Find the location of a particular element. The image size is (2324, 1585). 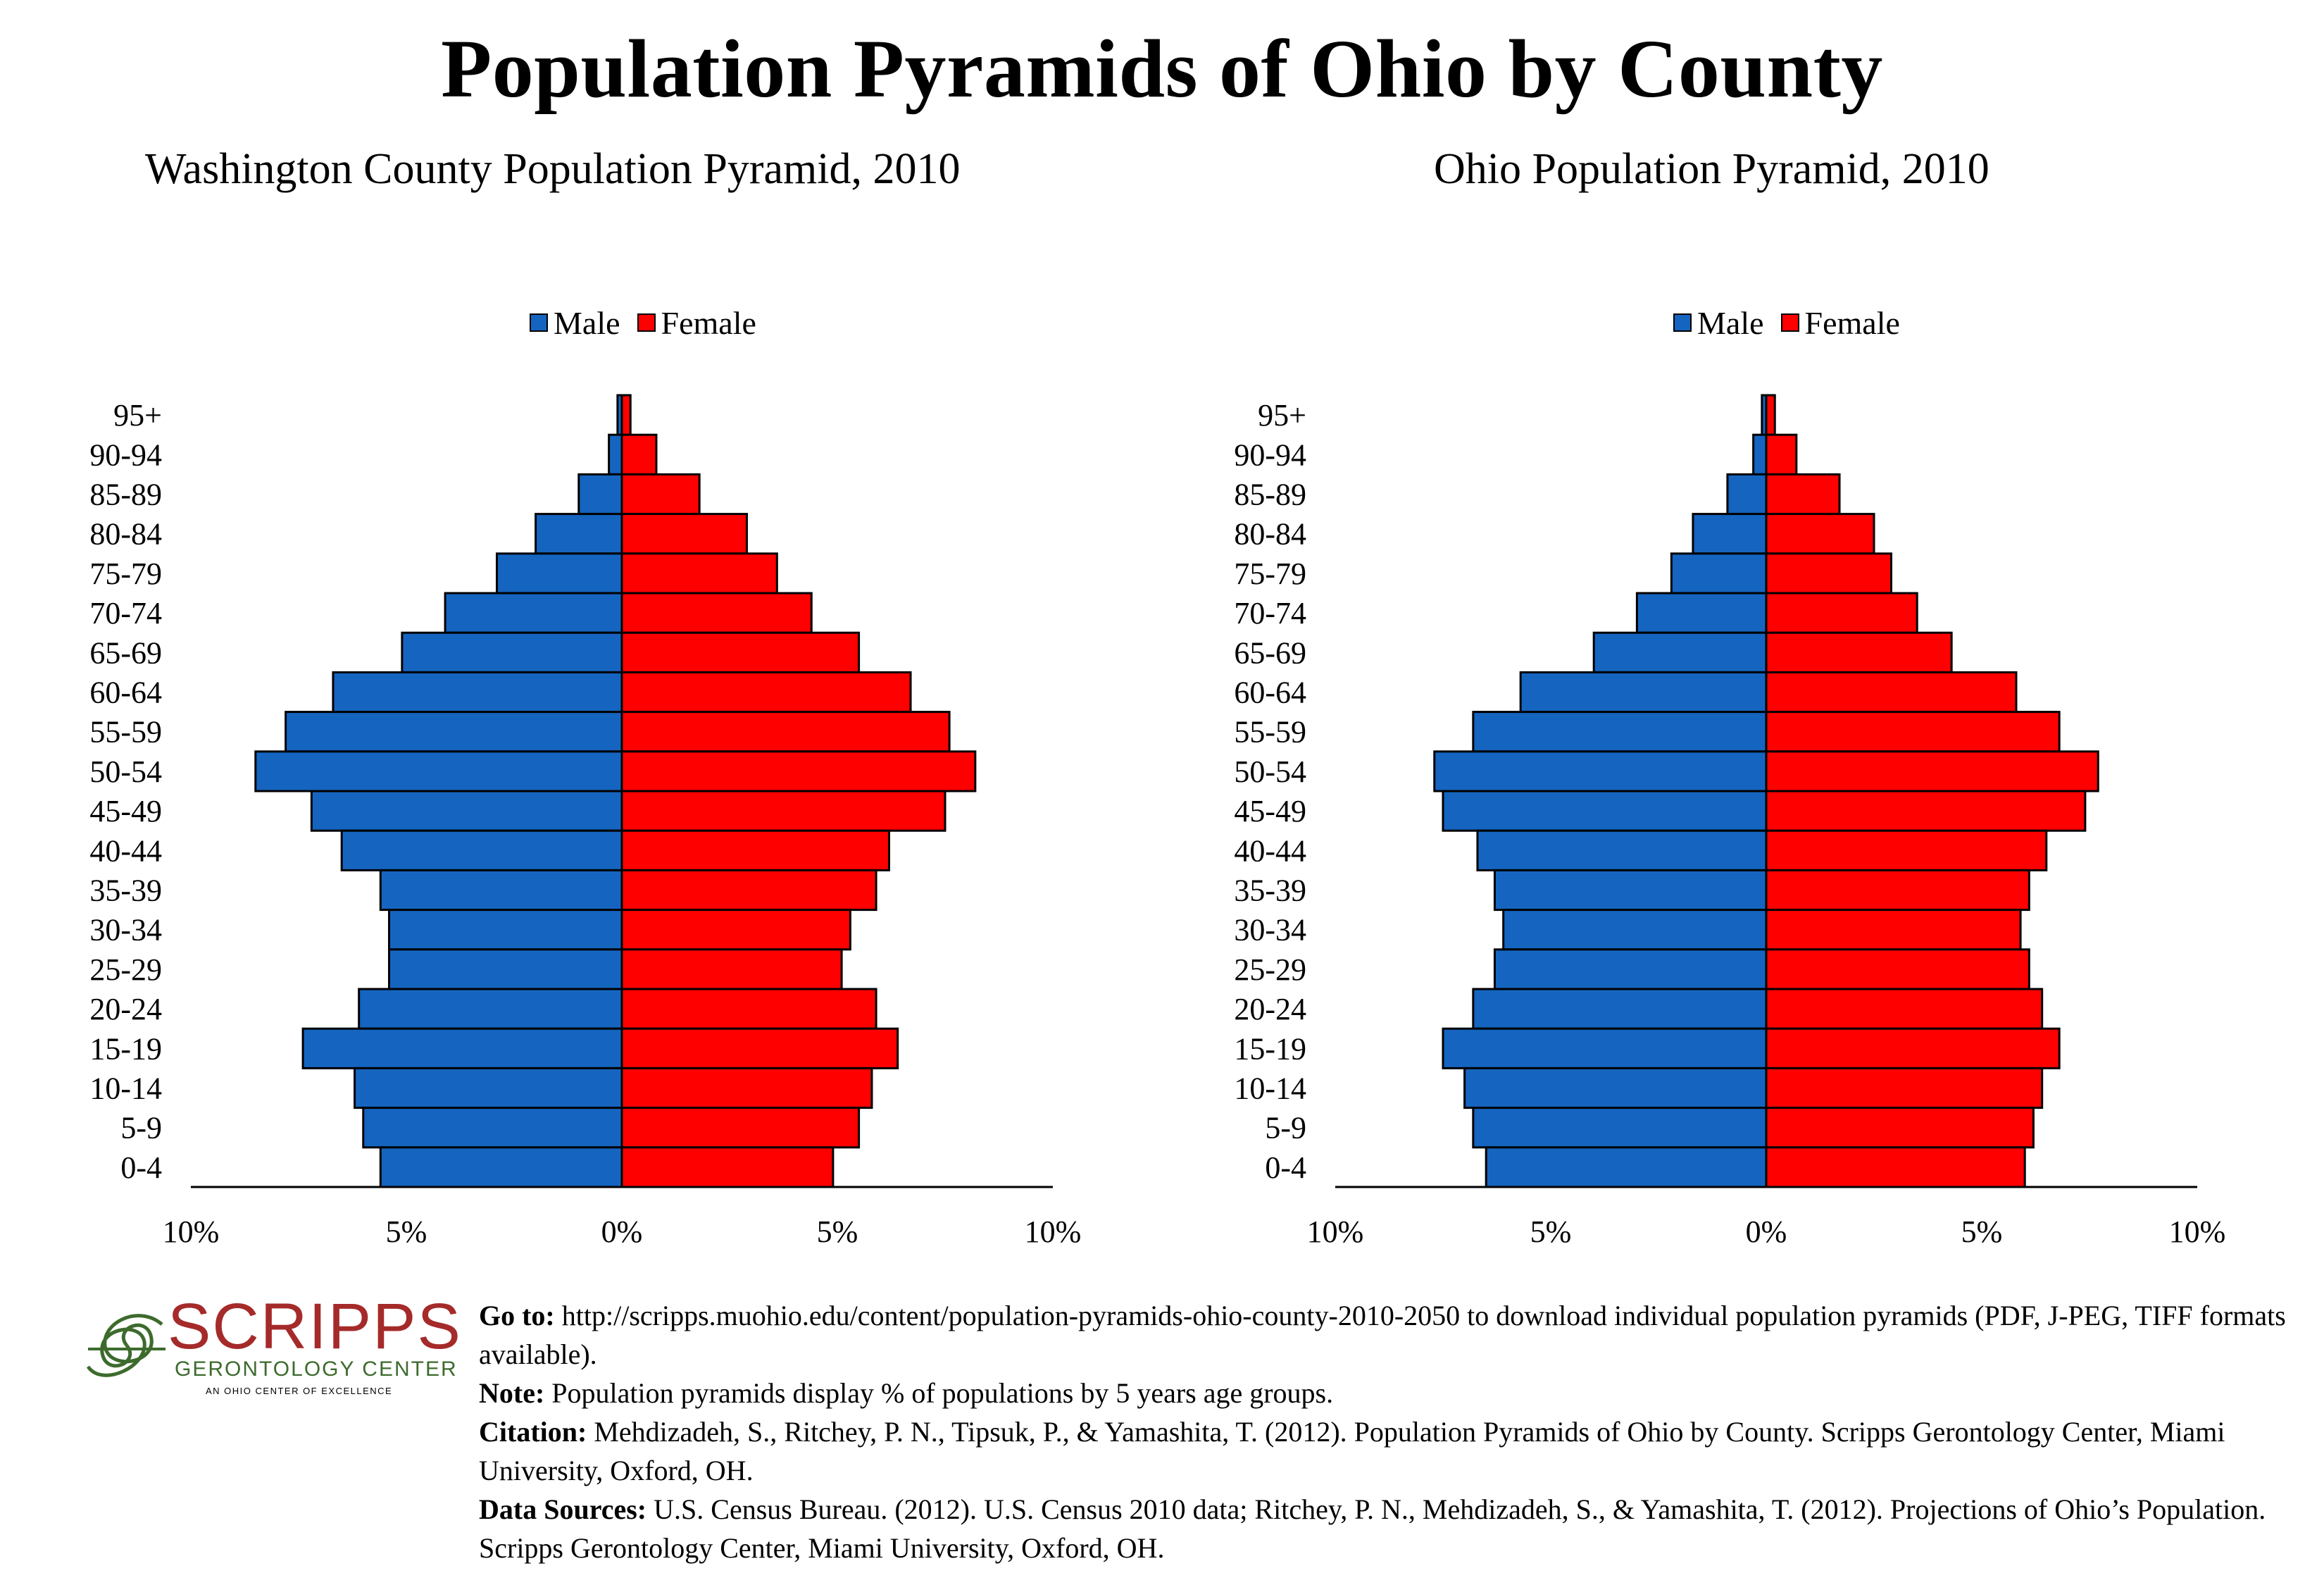

legend-item-male: Male is located at coordinates (575, 323).